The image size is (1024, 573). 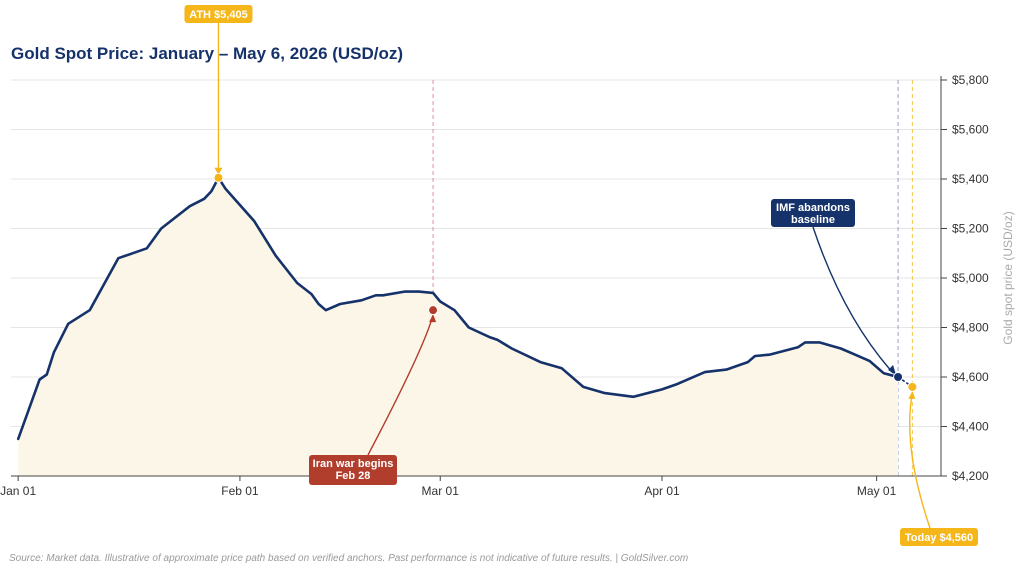 I want to click on tick-label-y: $5,000, so click(x=970, y=278).